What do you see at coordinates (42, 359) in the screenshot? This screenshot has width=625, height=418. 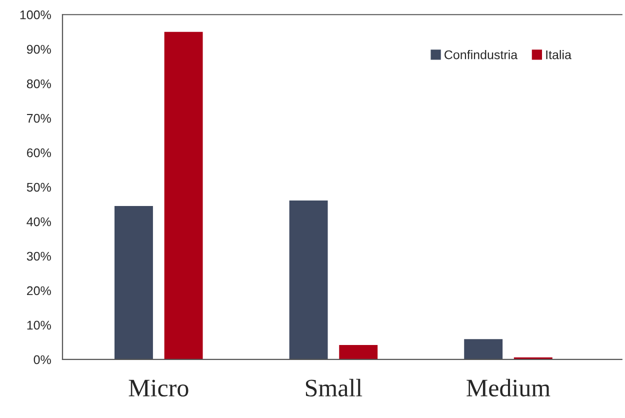 I see `y-tick-label: 0%` at bounding box center [42, 359].